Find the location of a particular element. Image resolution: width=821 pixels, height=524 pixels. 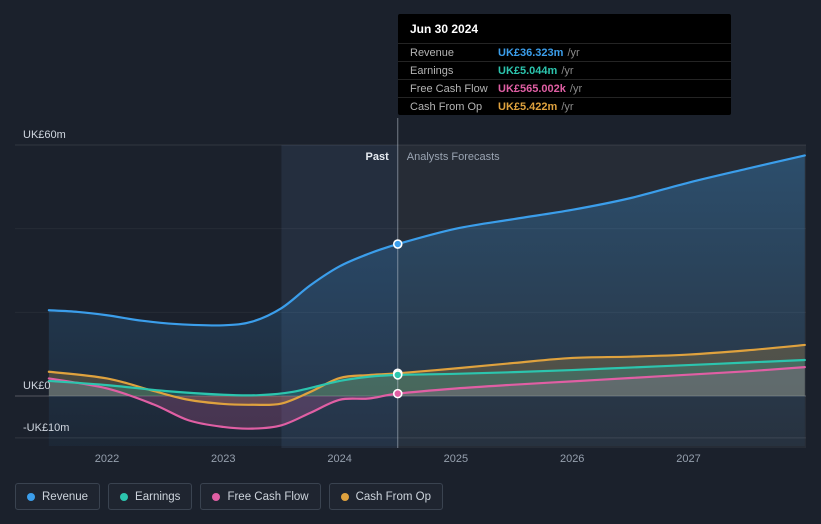

cash-from-op-line is located at coordinates (426, 375).